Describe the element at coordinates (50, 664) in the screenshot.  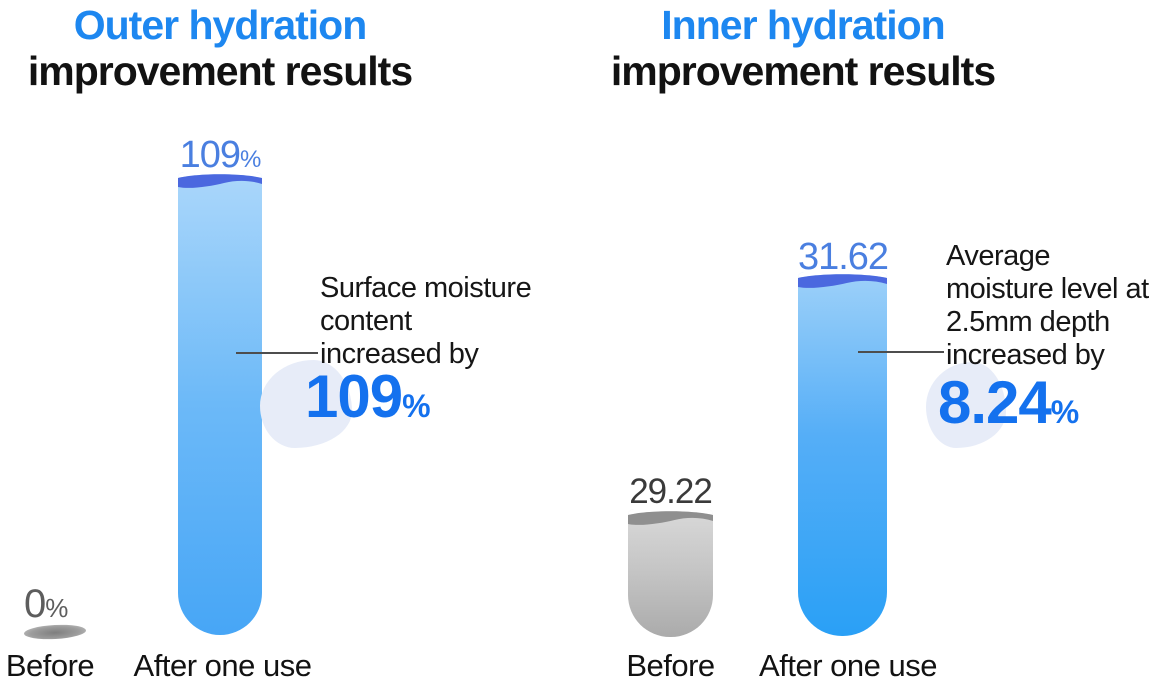
I see `outer-before-label: Before` at that location.